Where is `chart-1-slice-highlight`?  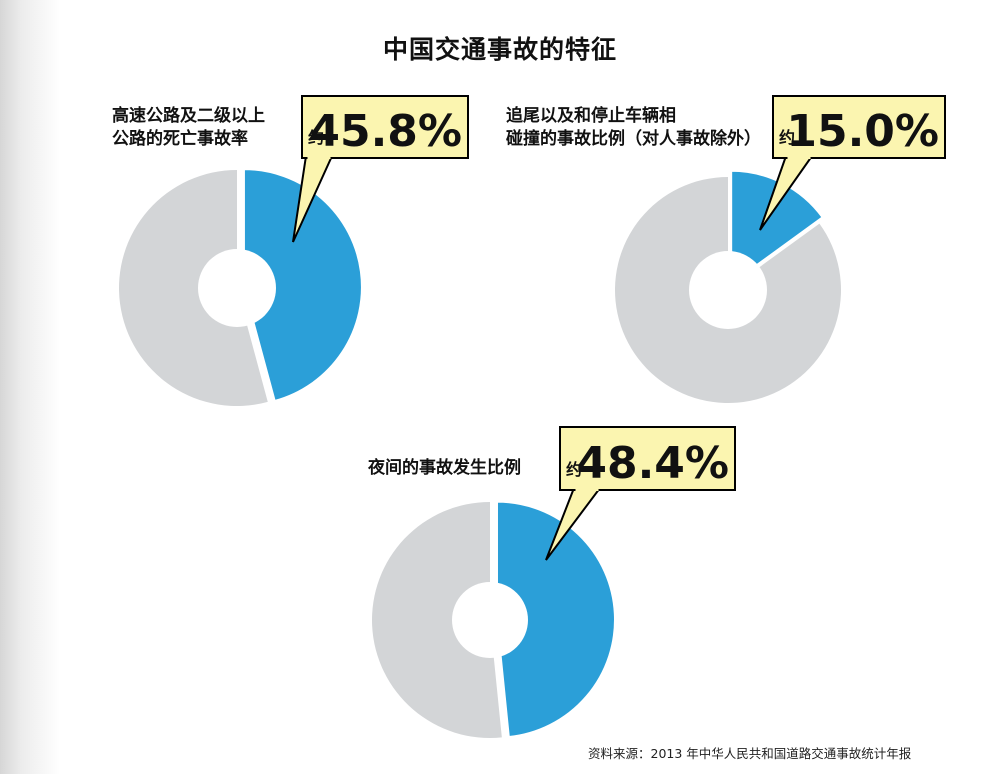 chart-1-slice-highlight is located at coordinates (302, 285).